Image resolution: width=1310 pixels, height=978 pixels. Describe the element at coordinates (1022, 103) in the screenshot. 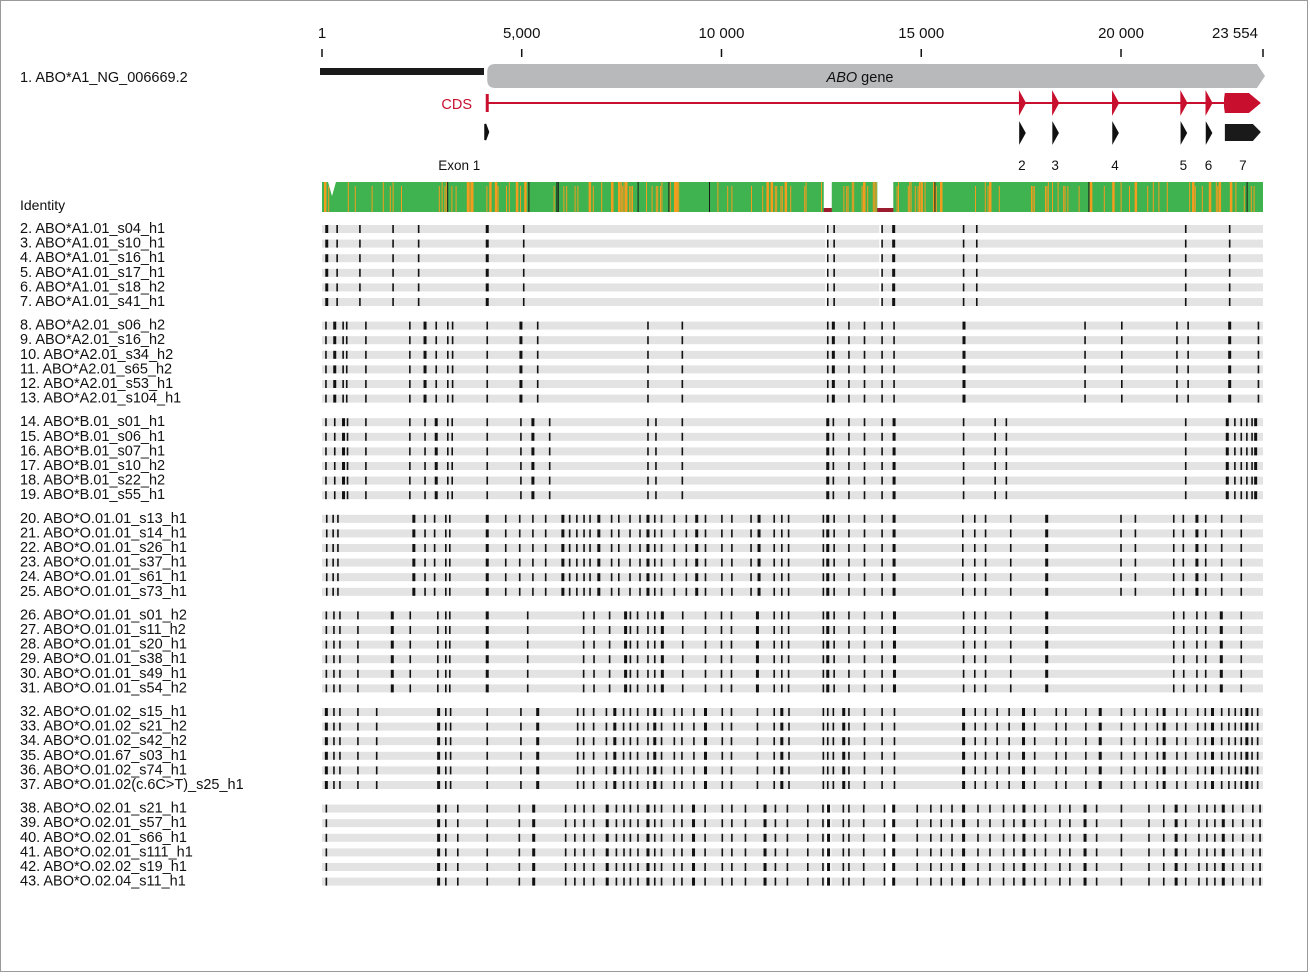

I see `cds-exon-mark` at that location.